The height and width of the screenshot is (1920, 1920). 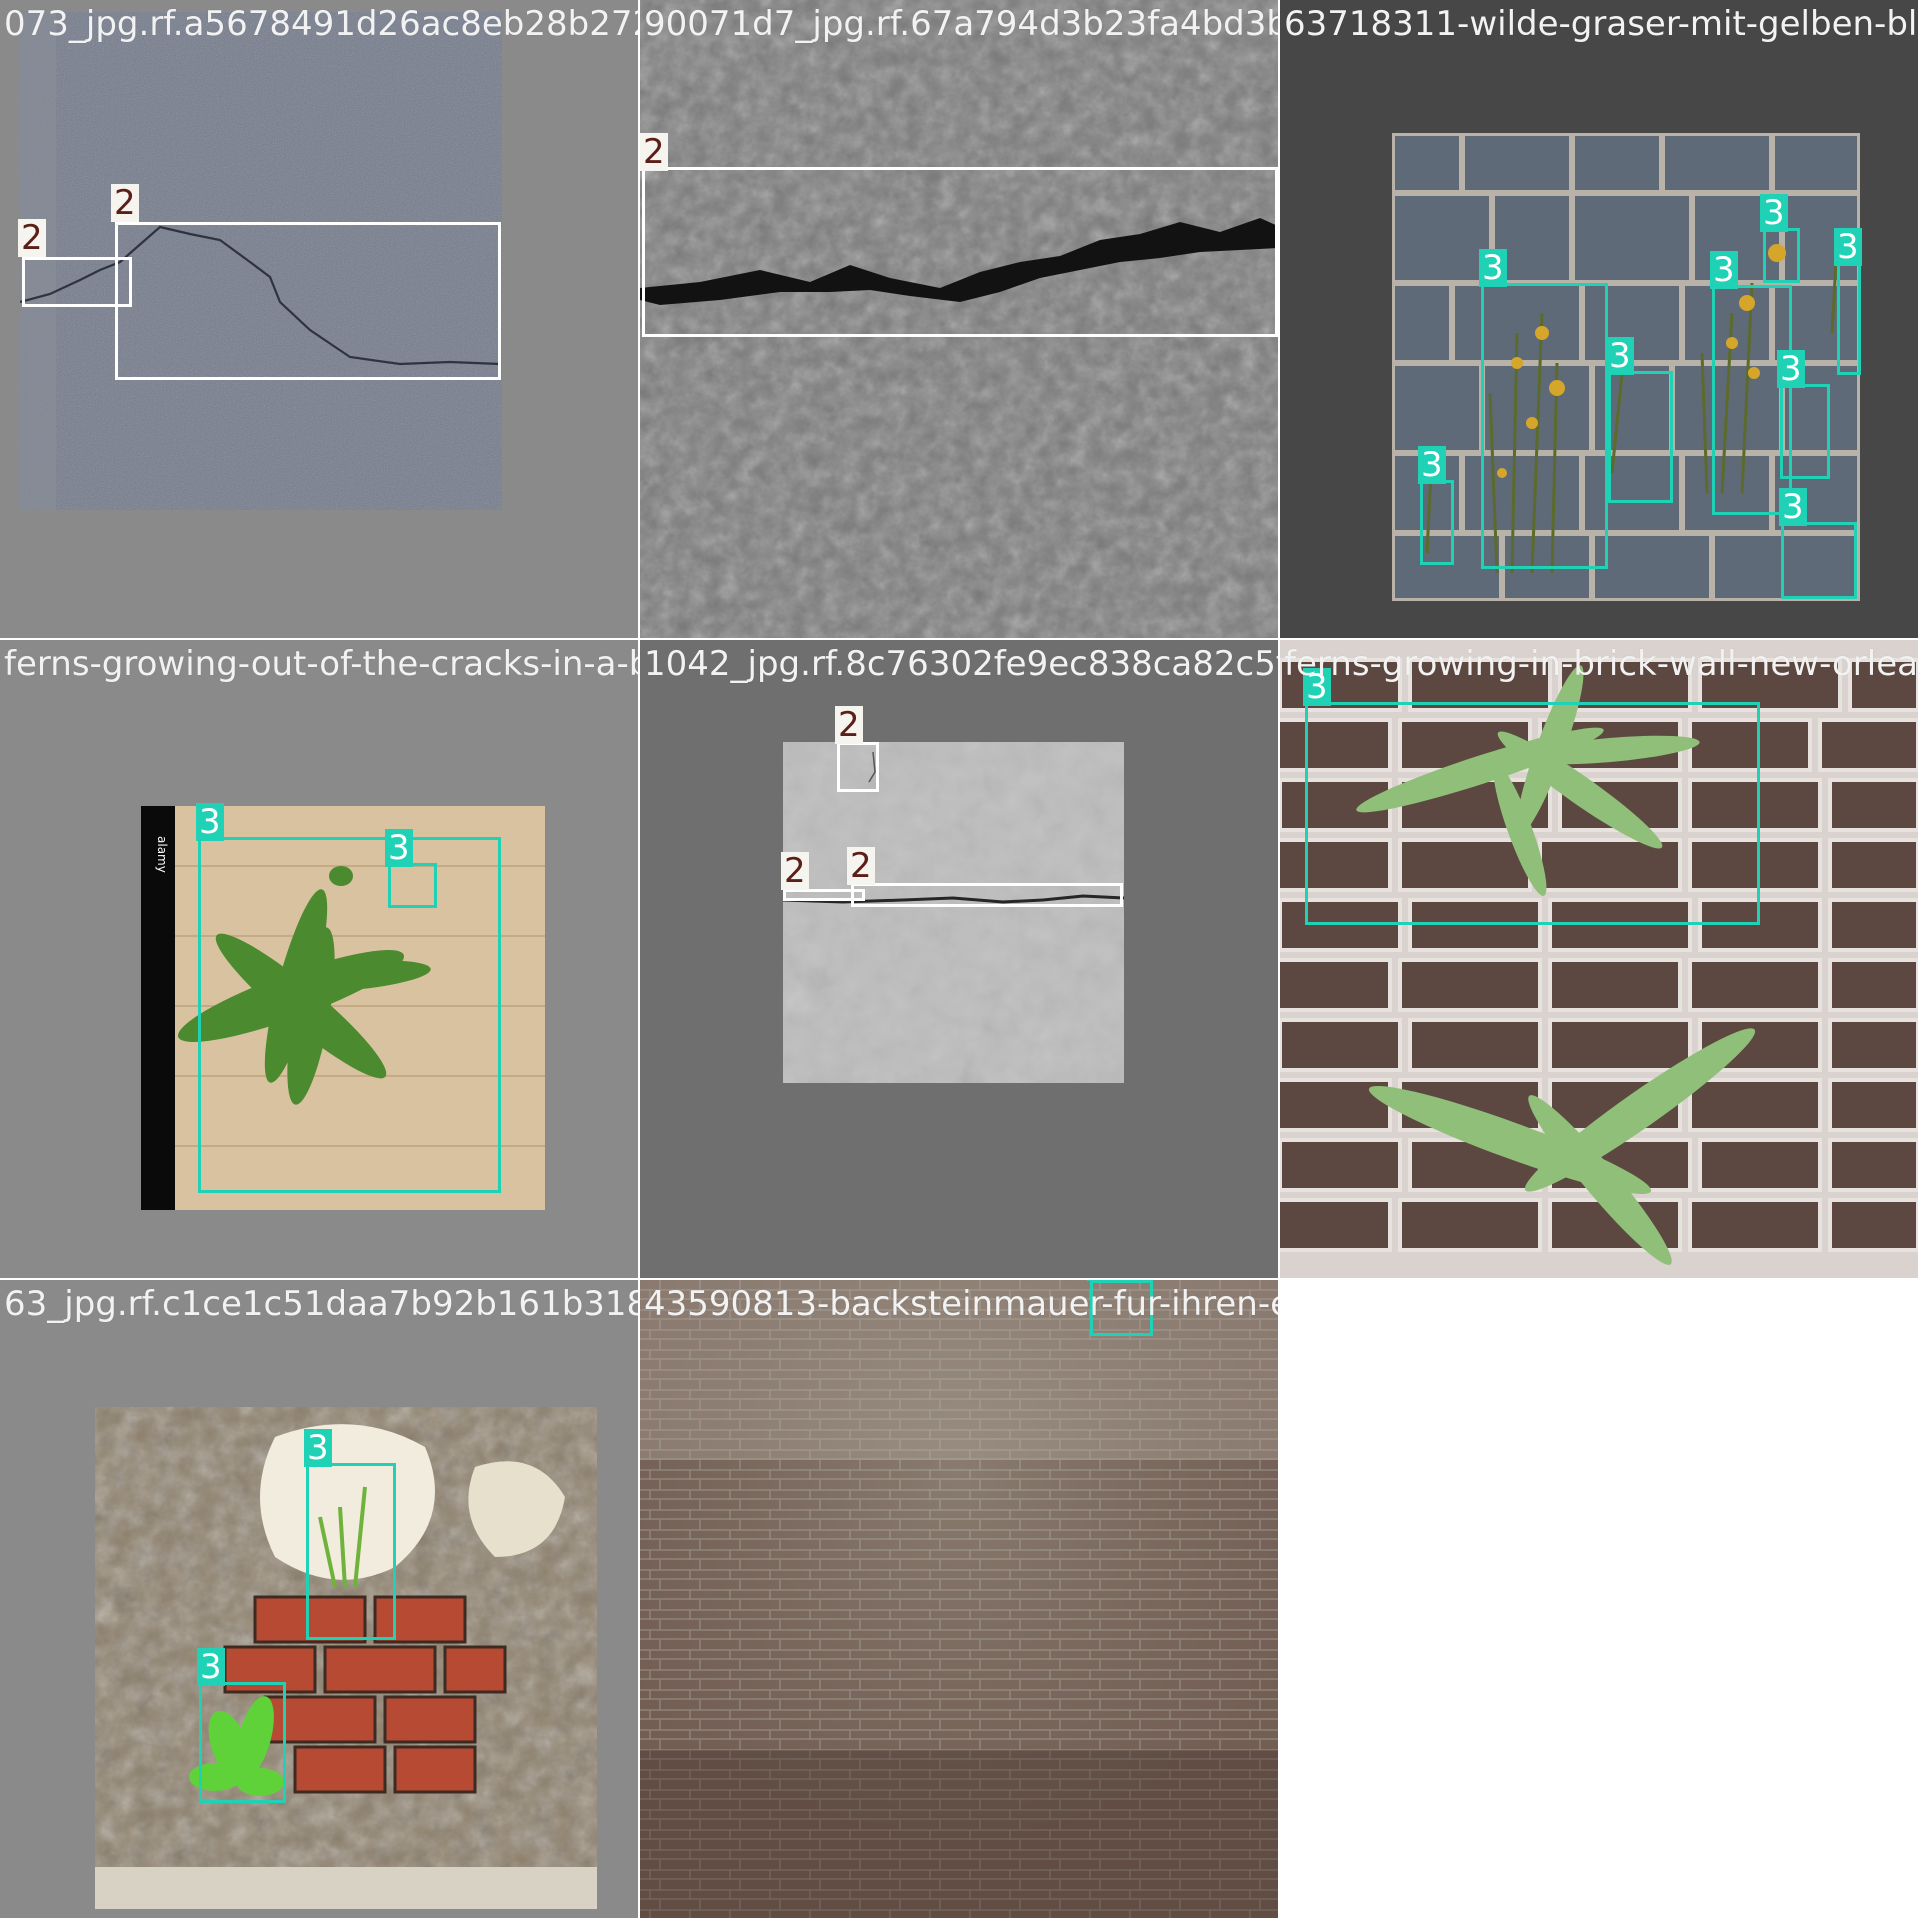 I want to click on image-caption: 63718311-wilde-graser-mit-gelben-blu, so click(x=1601, y=24).